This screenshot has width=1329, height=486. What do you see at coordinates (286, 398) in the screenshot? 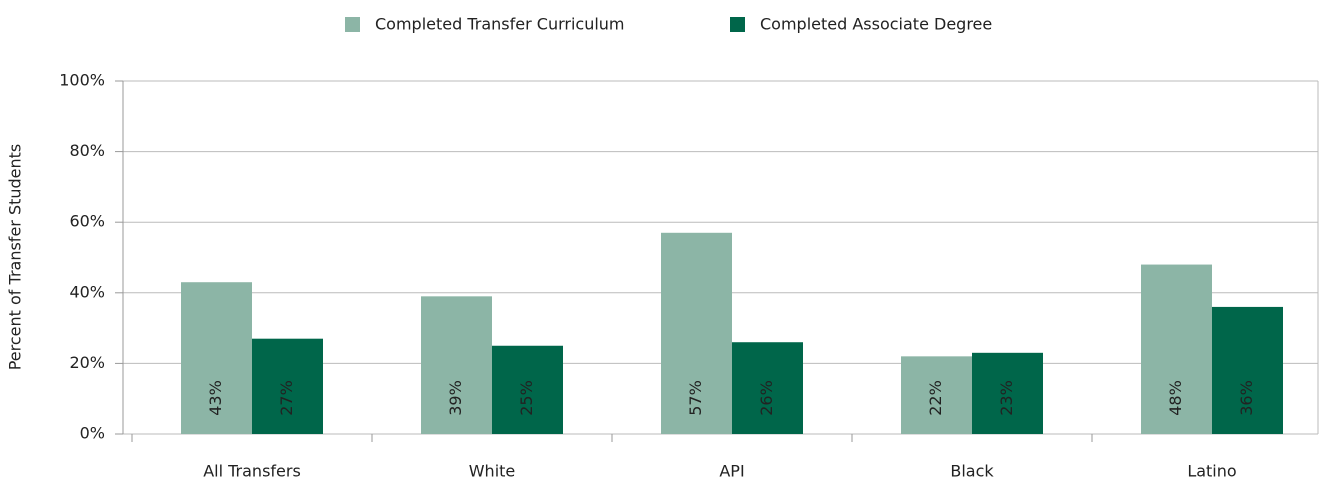
I see `value-label: 27%` at bounding box center [286, 398].